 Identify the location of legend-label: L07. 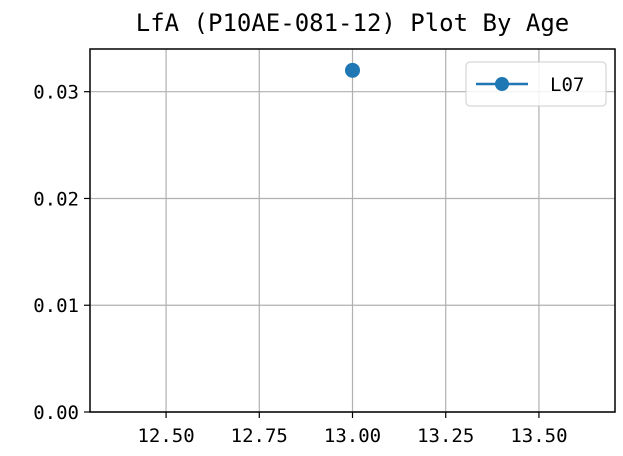
(567, 85).